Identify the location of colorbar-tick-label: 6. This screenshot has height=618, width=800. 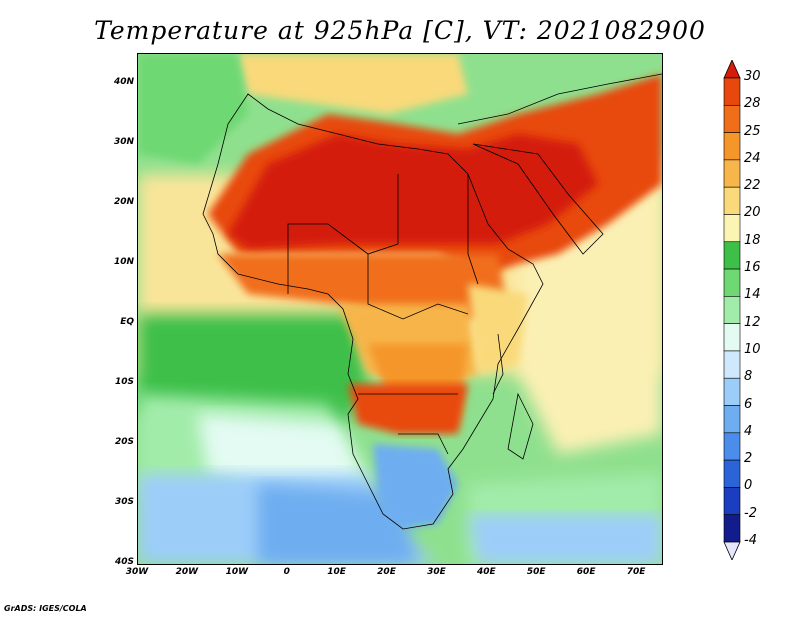
(748, 404).